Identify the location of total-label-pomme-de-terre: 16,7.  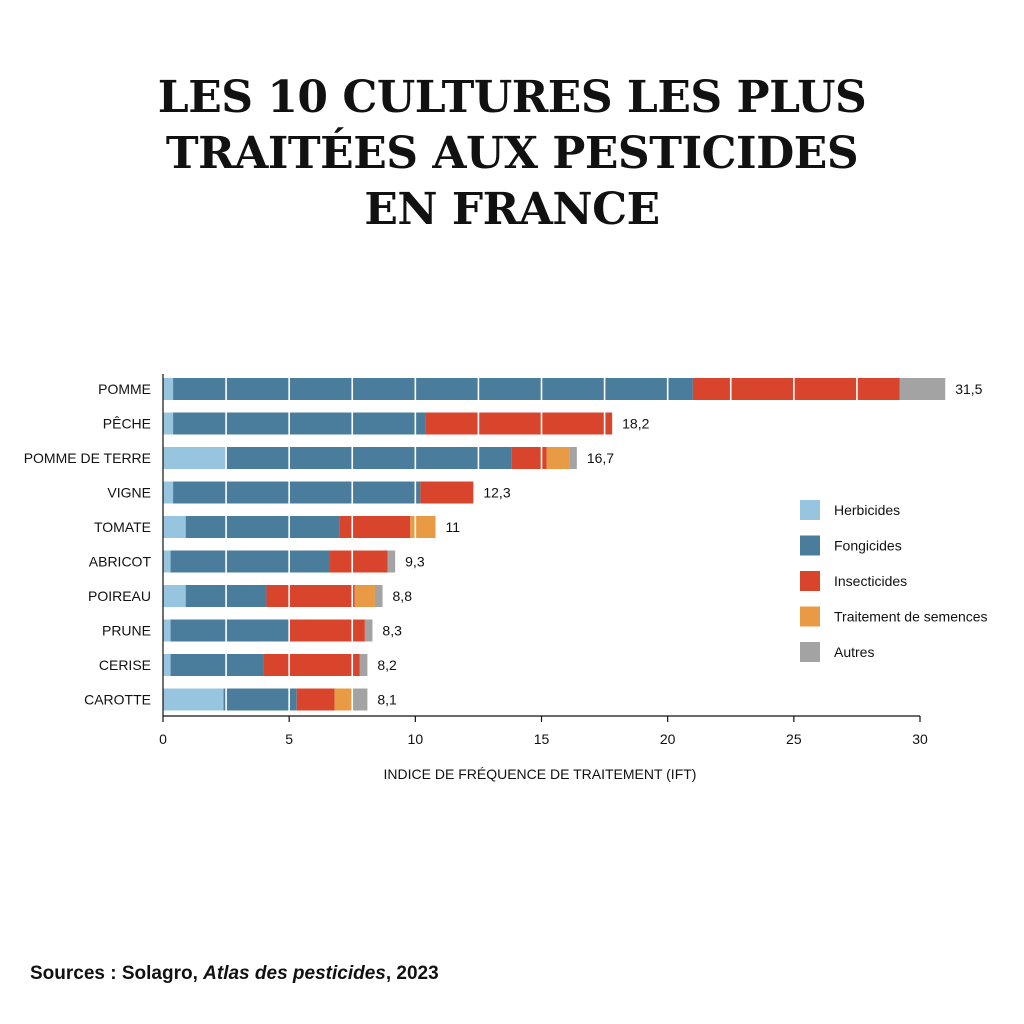
(600, 458).